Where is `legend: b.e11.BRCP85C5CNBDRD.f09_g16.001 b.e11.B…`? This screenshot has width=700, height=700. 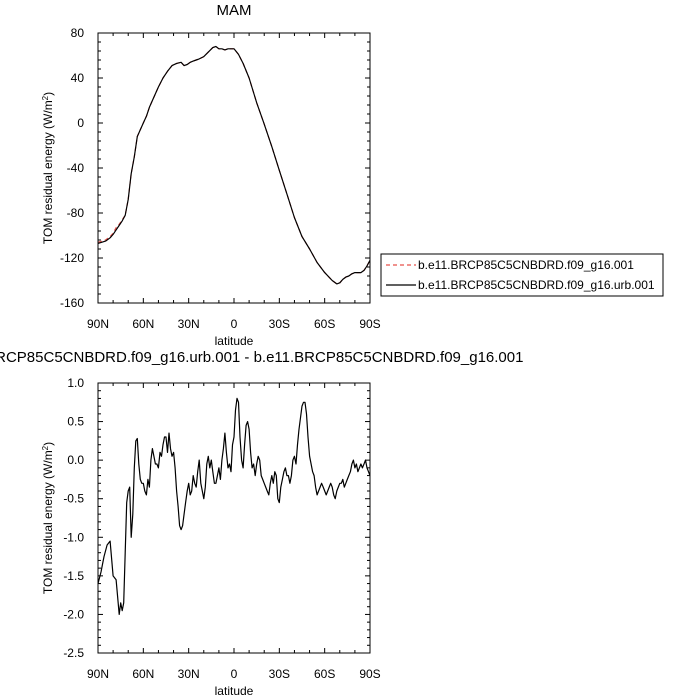 legend: b.e11.BRCP85C5CNBDRD.f09_g16.001 b.e11.B… is located at coordinates (522, 275).